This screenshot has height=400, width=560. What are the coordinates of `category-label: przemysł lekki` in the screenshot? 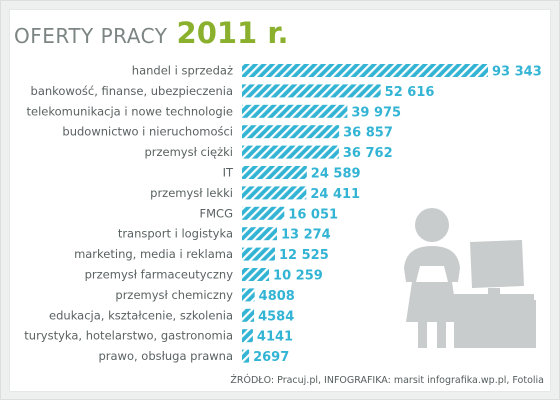 It's located at (191, 193).